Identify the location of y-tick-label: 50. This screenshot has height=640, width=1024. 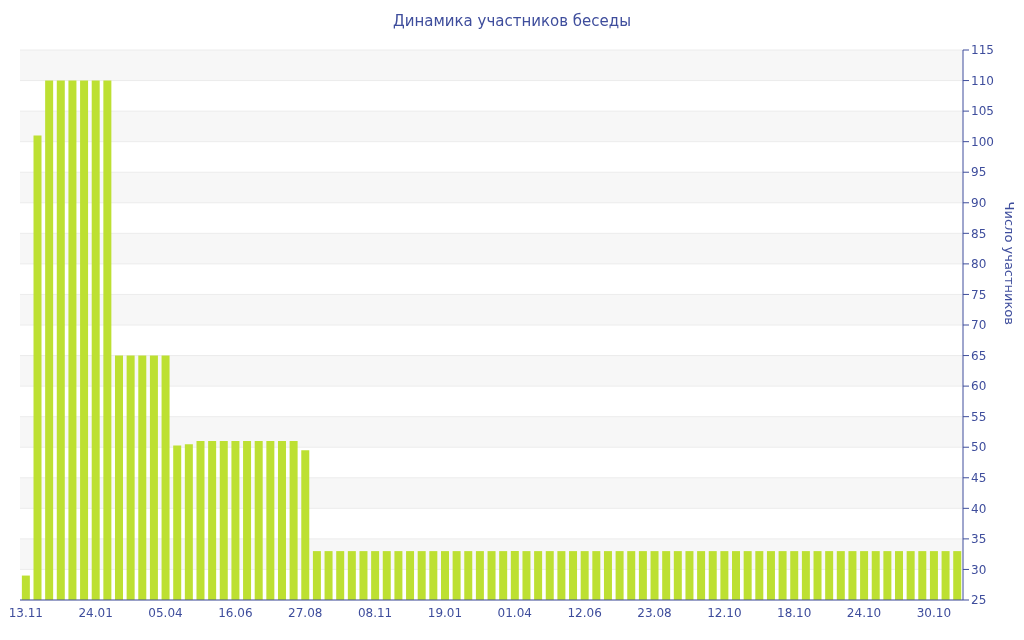
(979, 447).